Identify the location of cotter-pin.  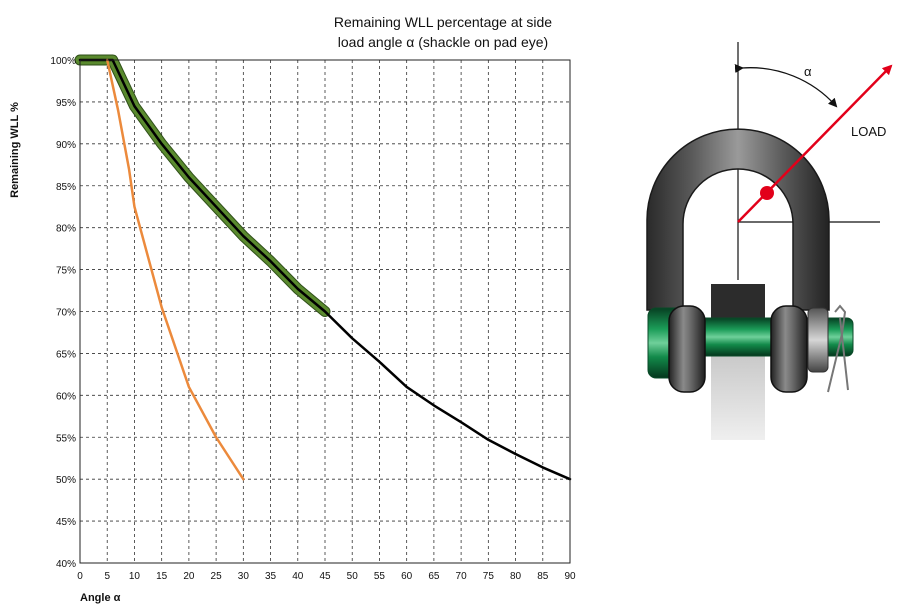
(838, 348).